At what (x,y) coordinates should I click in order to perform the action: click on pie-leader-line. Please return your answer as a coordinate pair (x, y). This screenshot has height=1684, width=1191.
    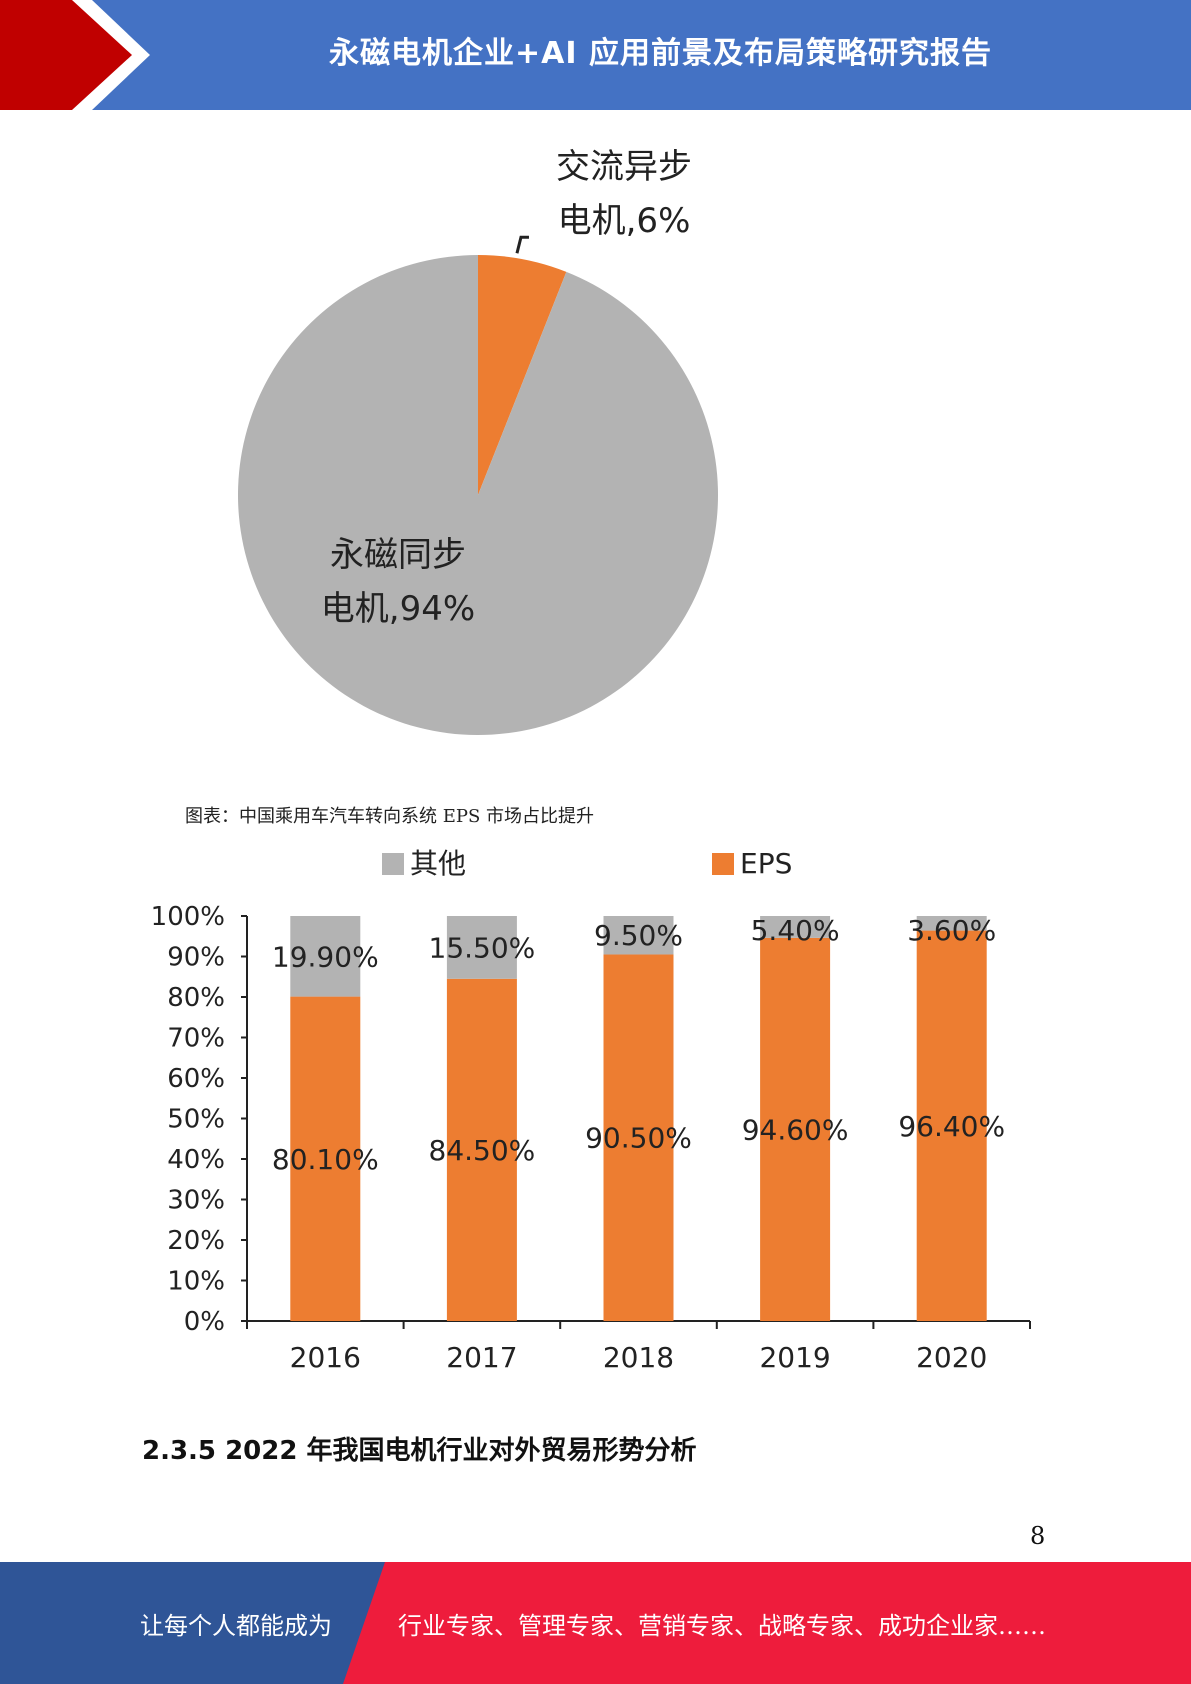
    Looking at the image, I should click on (522, 244).